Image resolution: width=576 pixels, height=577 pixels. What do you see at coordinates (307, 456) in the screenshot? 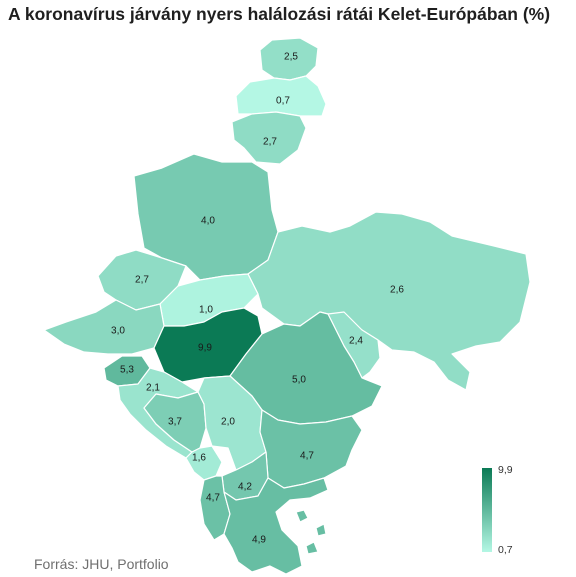
I see `label-bulgaria: 4,7` at bounding box center [307, 456].